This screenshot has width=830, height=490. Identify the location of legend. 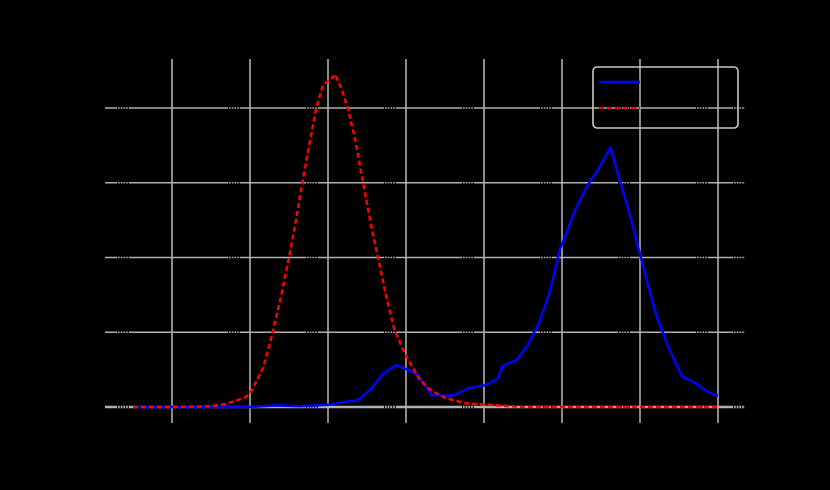
(665, 97).